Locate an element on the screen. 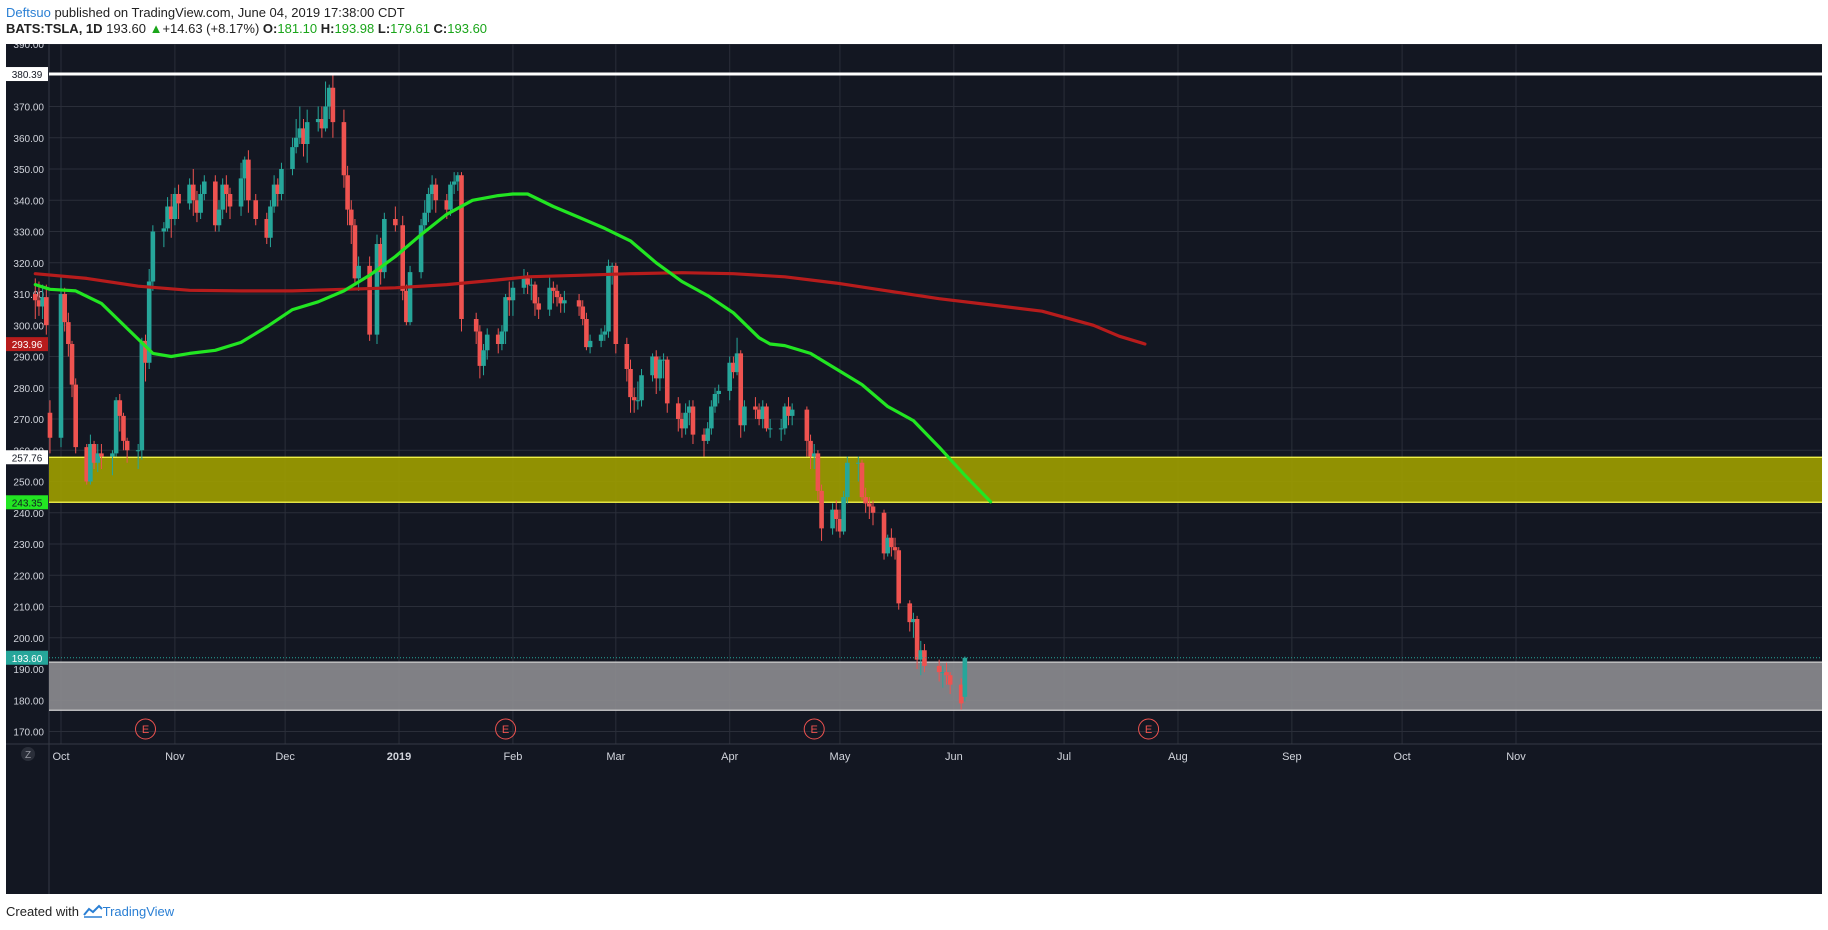 This screenshot has width=1828, height=930. tradingview-logo-icon is located at coordinates (92, 912).